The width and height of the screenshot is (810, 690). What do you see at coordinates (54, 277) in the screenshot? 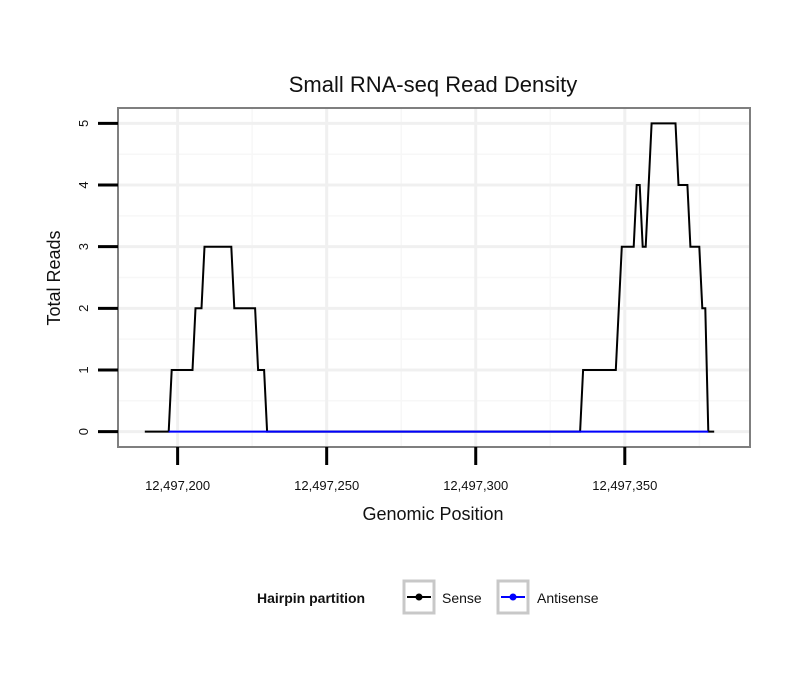
I see `y-axis-label: Total Reads` at bounding box center [54, 277].